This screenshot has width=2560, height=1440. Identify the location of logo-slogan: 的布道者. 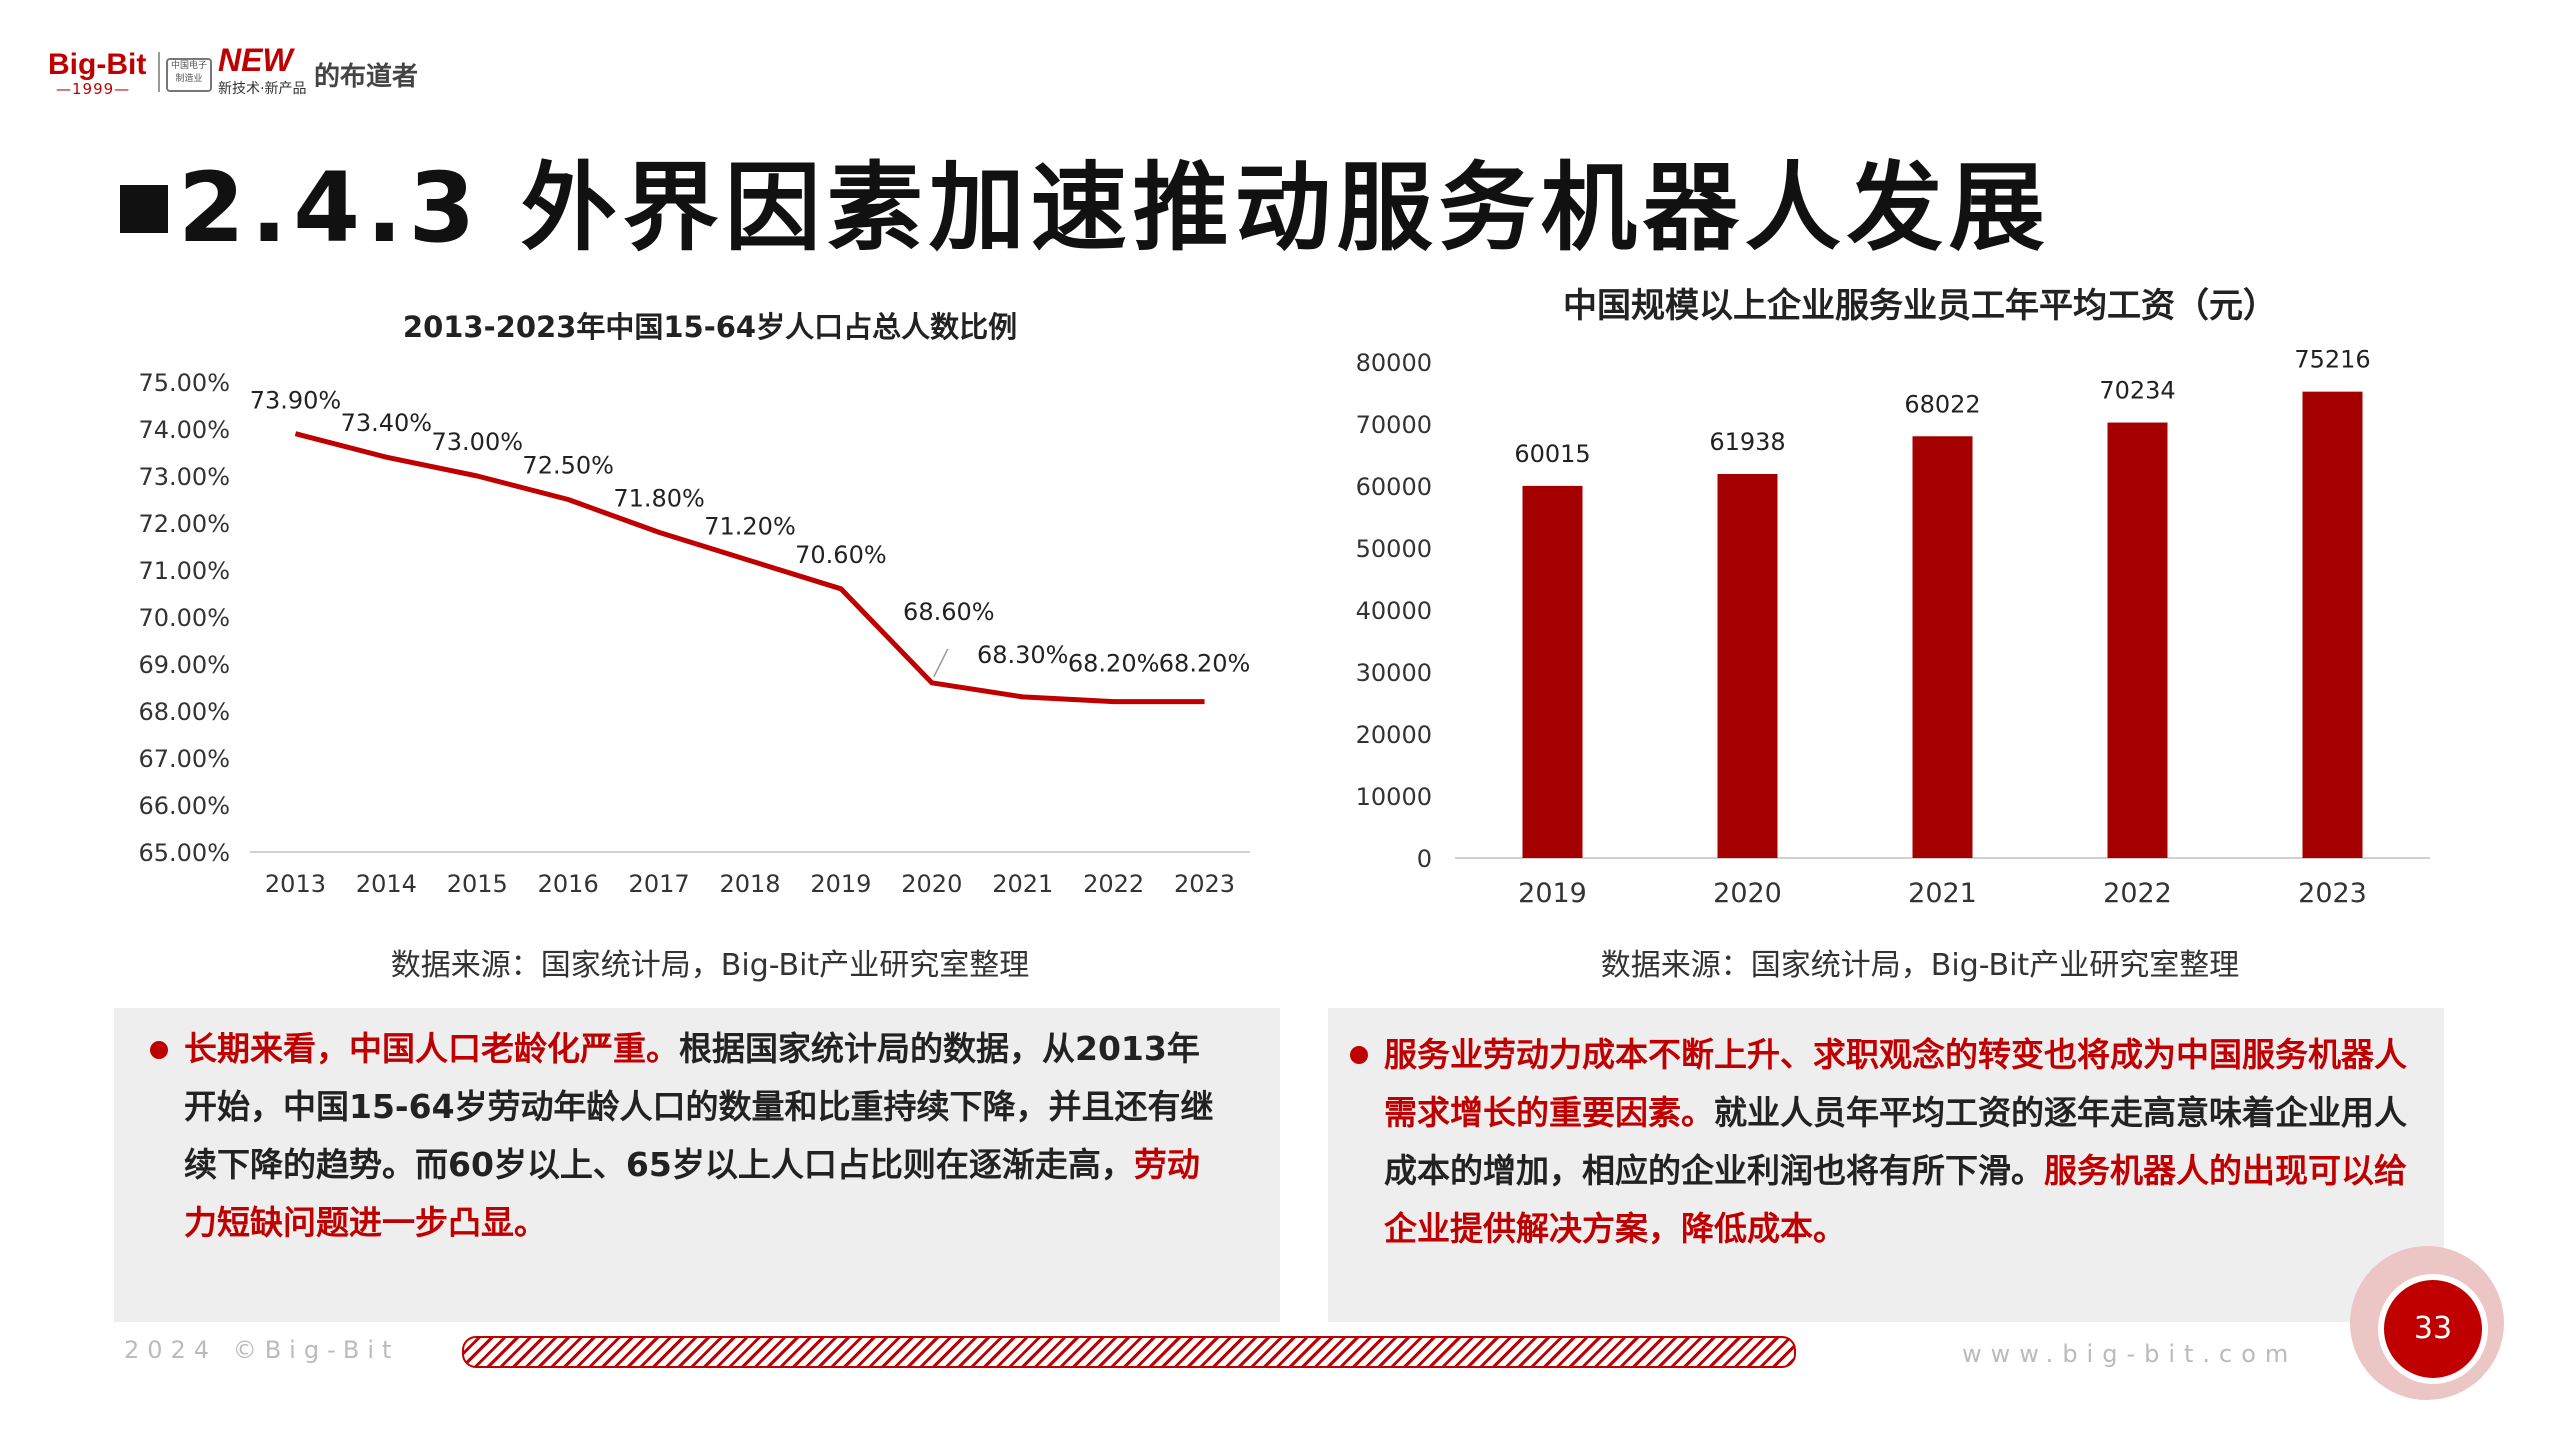
(366, 77).